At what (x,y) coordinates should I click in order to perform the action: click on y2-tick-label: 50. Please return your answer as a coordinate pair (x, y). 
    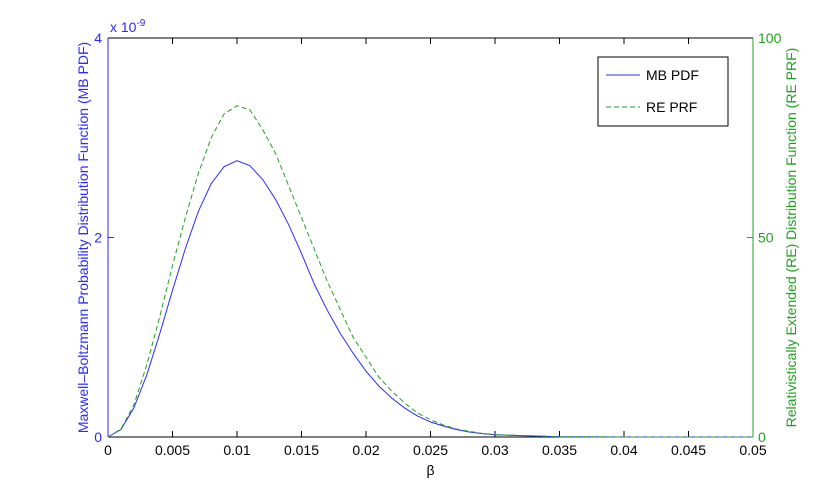
    Looking at the image, I should click on (766, 238).